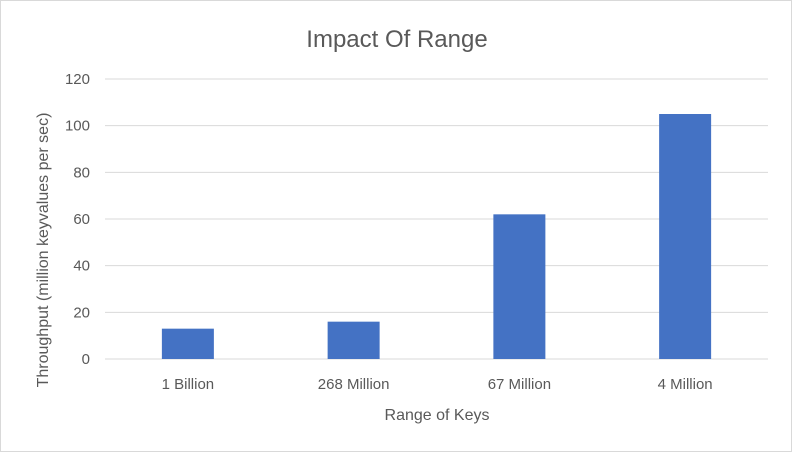 This screenshot has height=452, width=792. What do you see at coordinates (188, 384) in the screenshot?
I see `x-tick-label: 1 Billion` at bounding box center [188, 384].